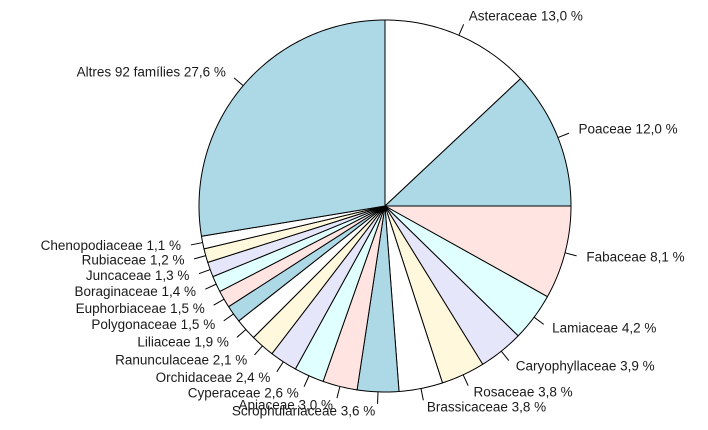  Describe the element at coordinates (183, 341) in the screenshot. I see `slice-label: Liliaceae 1,9 %` at that location.